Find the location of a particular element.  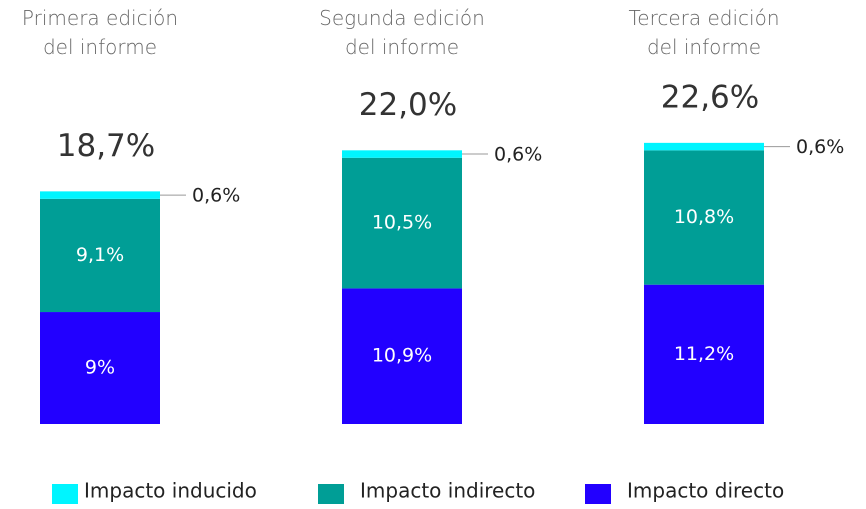

category-text: Tercera edición del informe is located at coordinates (704, 32).